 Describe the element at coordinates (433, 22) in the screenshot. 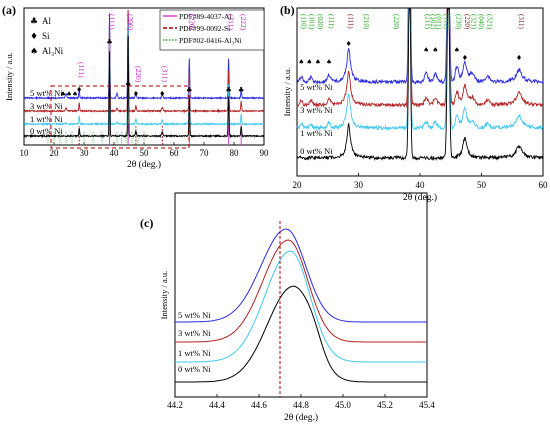

I see `peak-label-b: (102)` at that location.